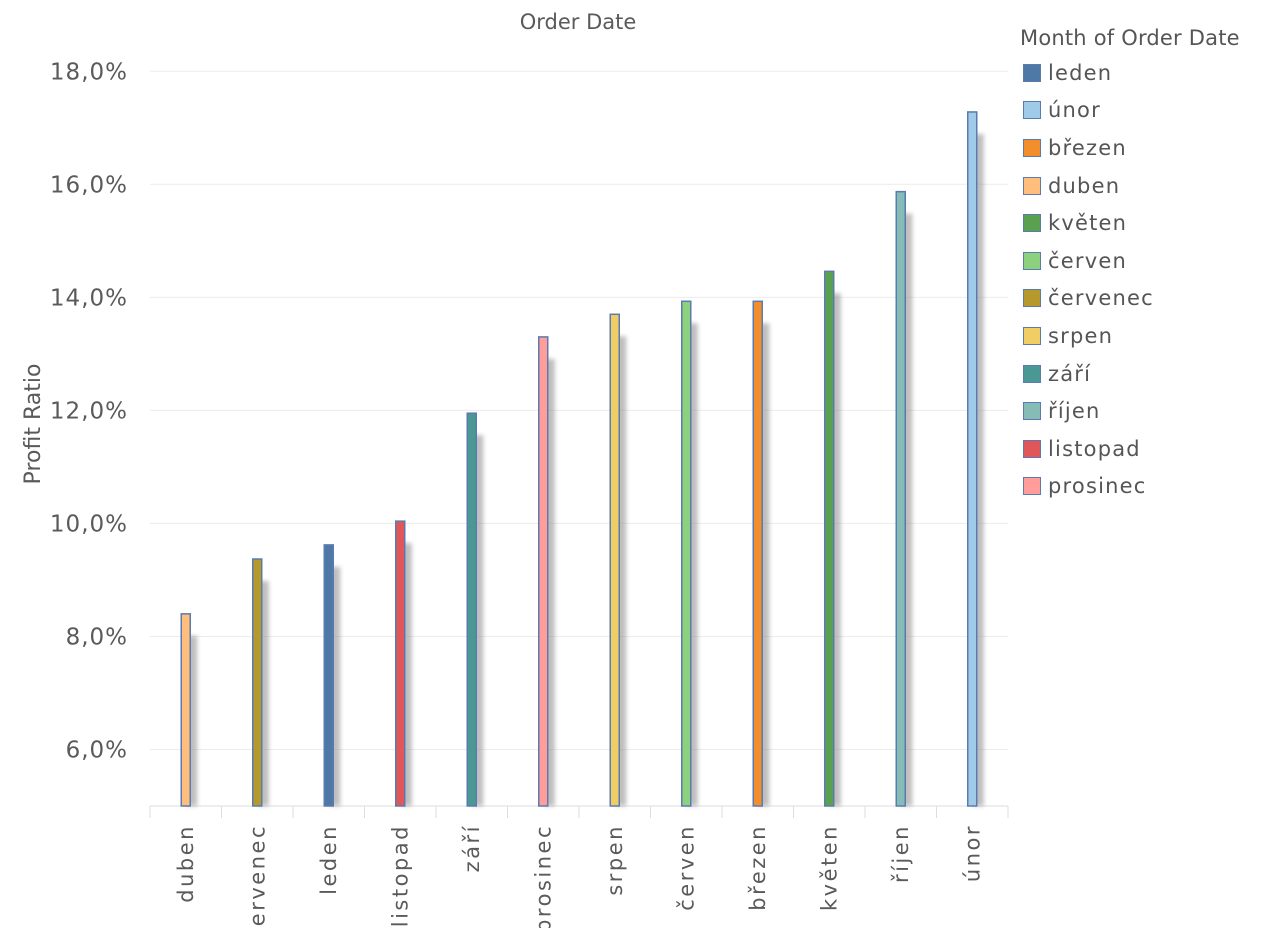 Image resolution: width=1281 pixels, height=932 pixels. What do you see at coordinates (1149, 223) in the screenshot?
I see `legend-item: květen` at bounding box center [1149, 223].